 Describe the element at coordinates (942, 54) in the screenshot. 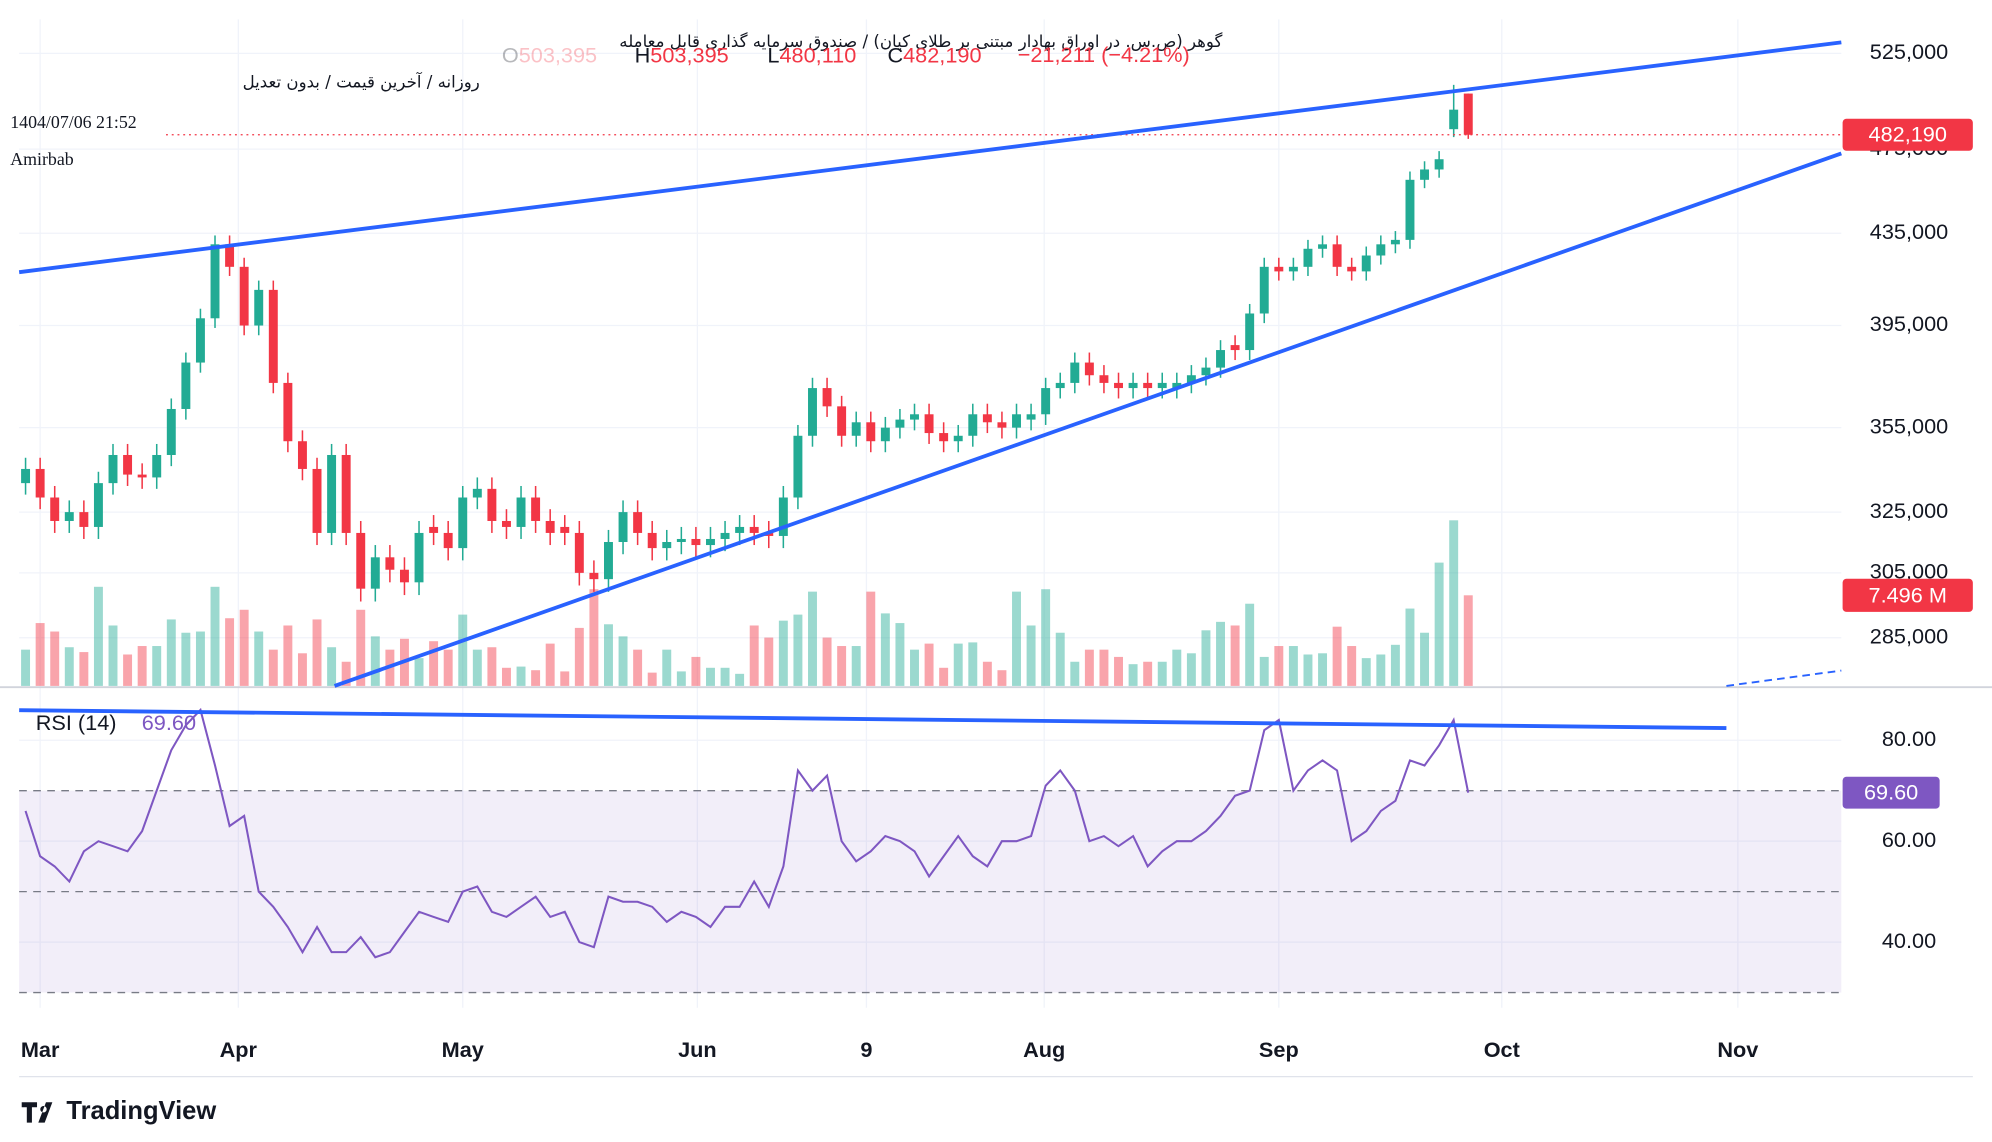

I see `legend-value: 482,190` at that location.